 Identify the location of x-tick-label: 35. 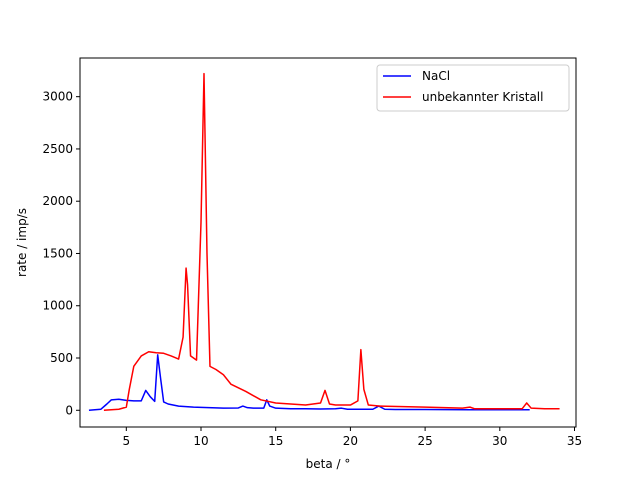
(574, 441).